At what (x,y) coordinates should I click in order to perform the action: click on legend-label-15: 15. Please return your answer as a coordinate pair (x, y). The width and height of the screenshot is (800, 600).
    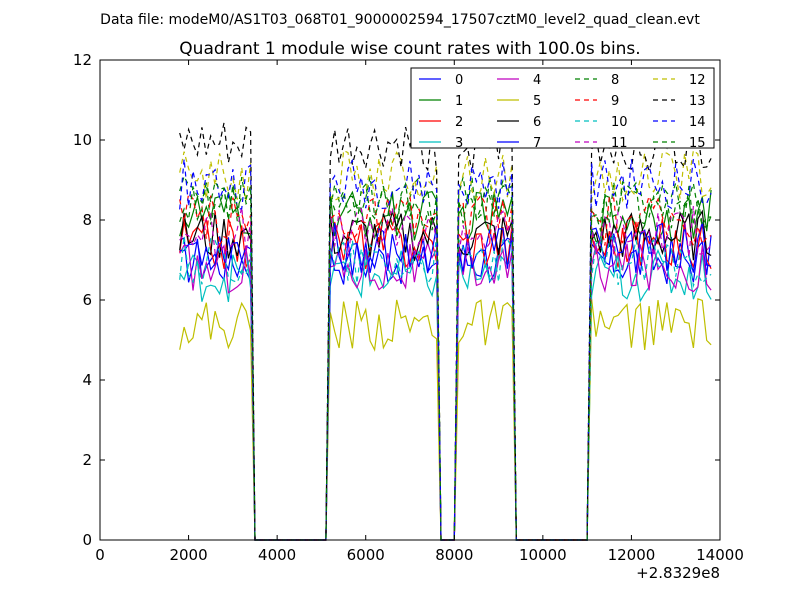
    Looking at the image, I should click on (697, 143).